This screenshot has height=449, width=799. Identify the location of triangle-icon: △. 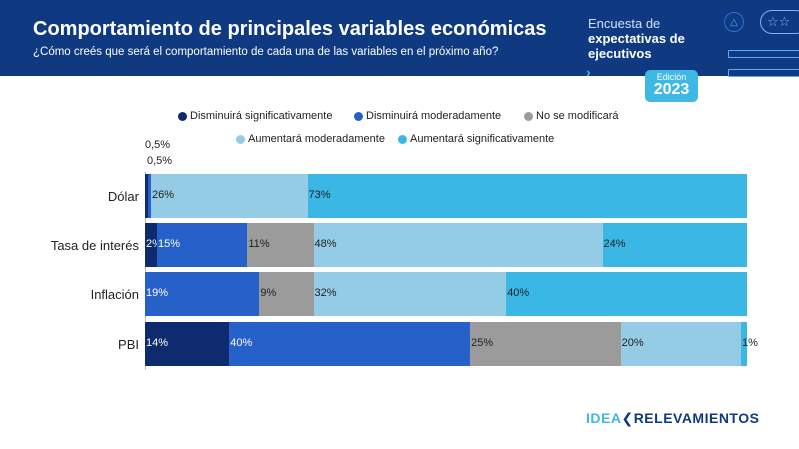
(734, 22).